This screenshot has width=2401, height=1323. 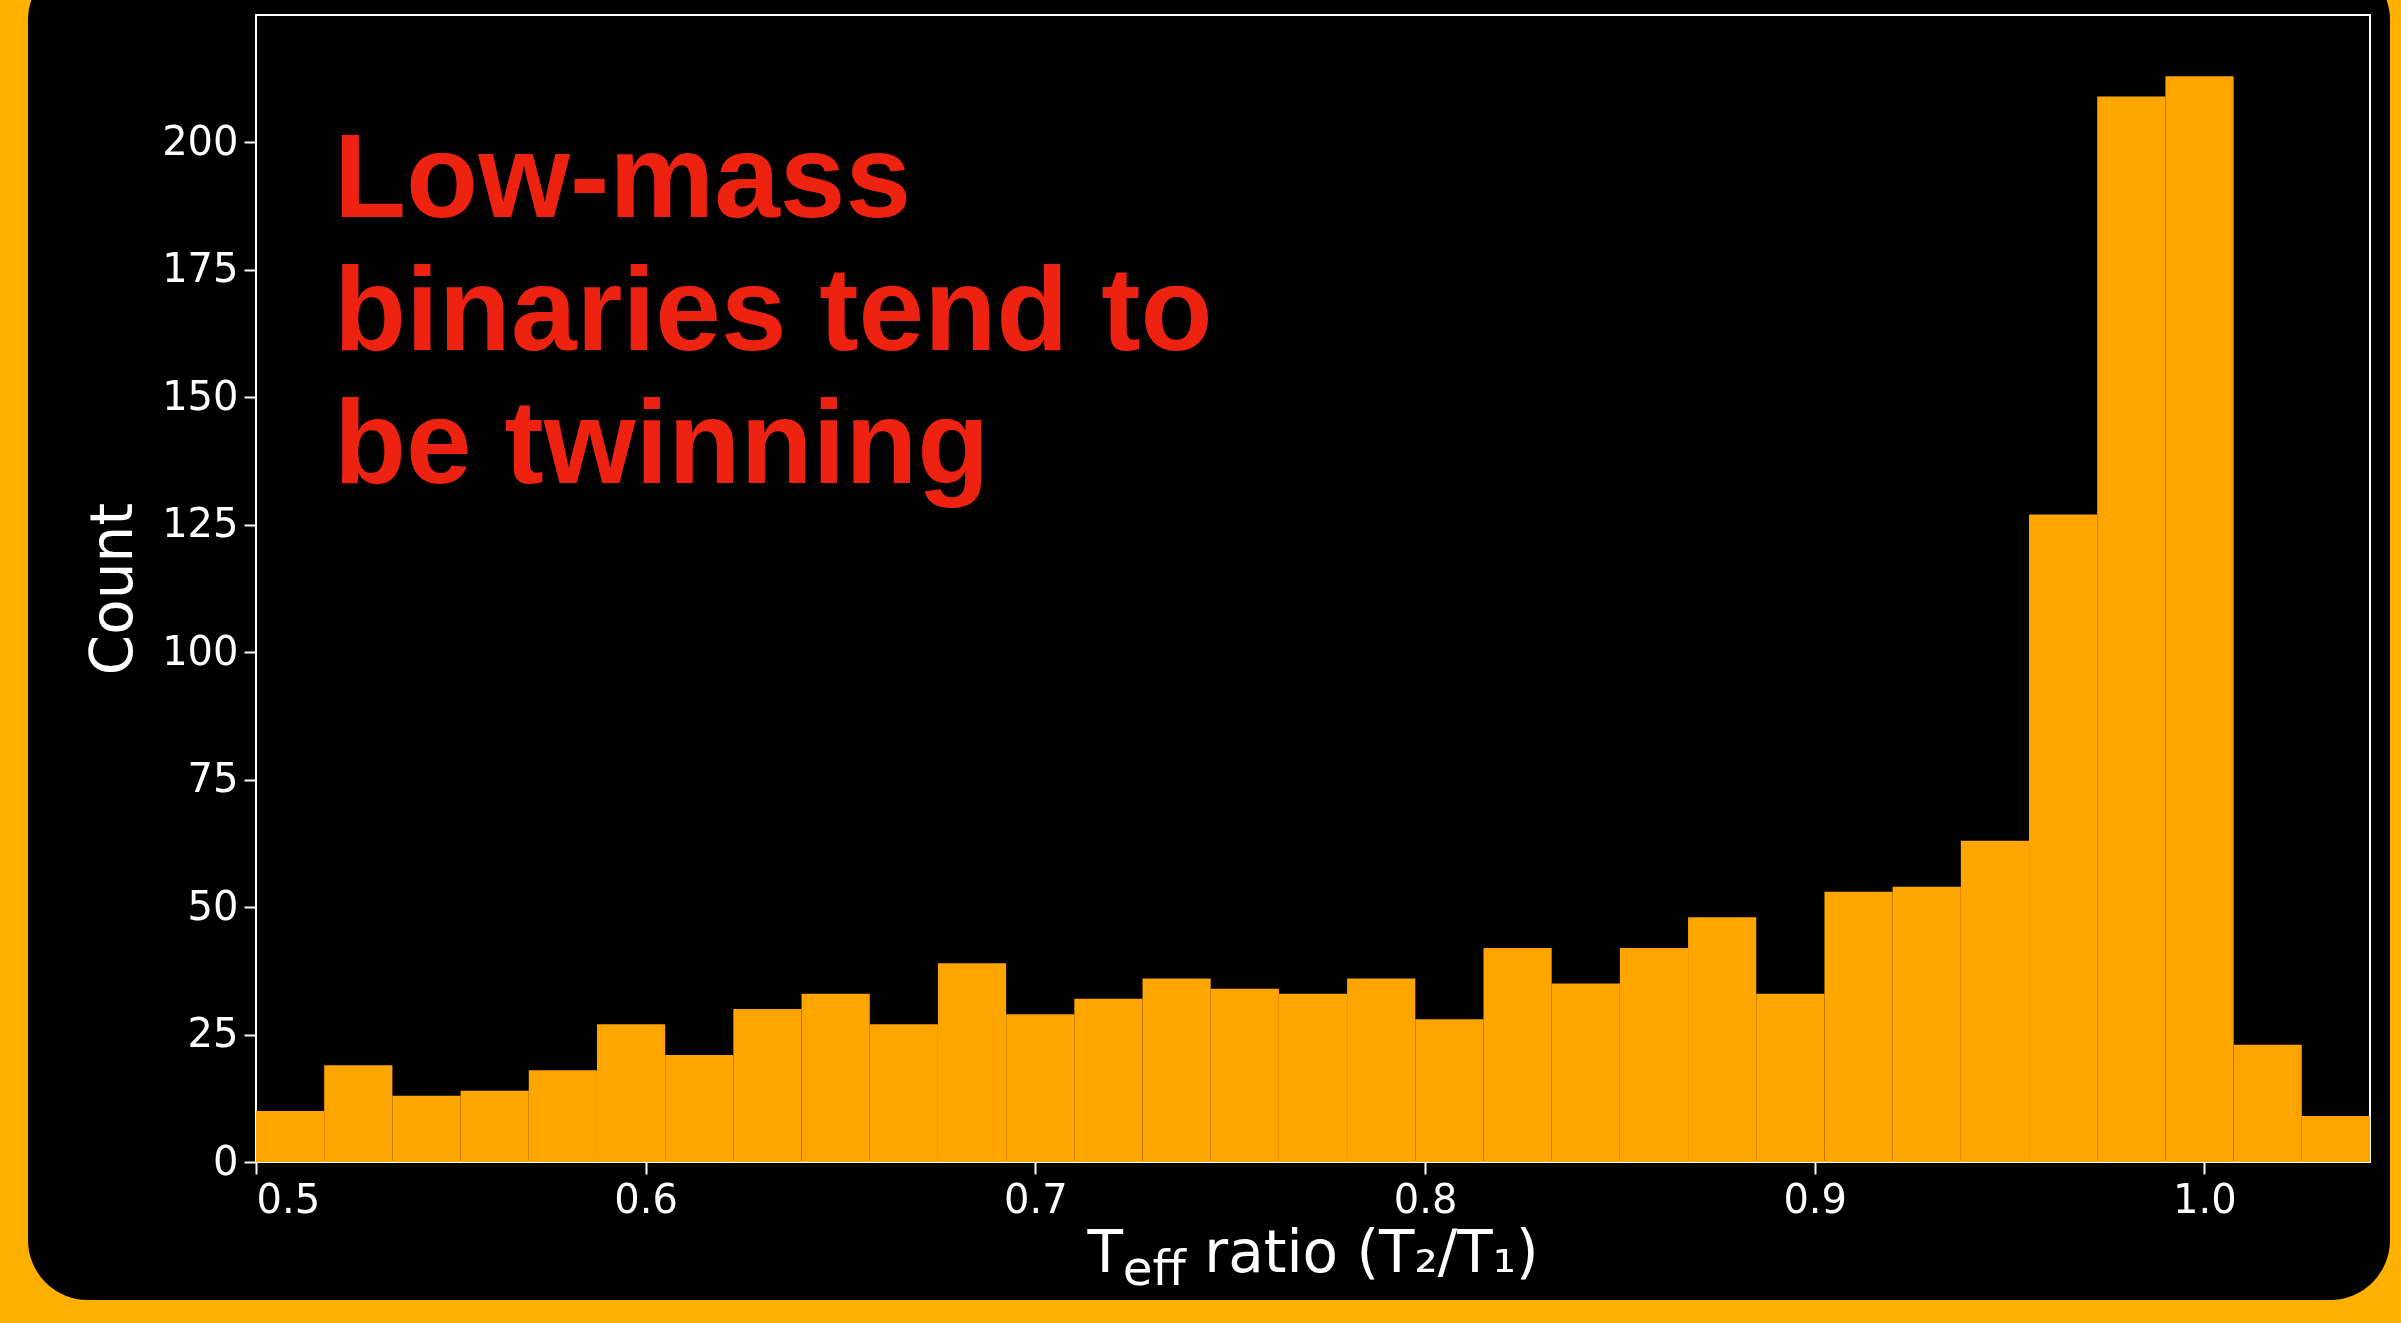 I want to click on x-tick-label: 0.7, so click(x=1036, y=1198).